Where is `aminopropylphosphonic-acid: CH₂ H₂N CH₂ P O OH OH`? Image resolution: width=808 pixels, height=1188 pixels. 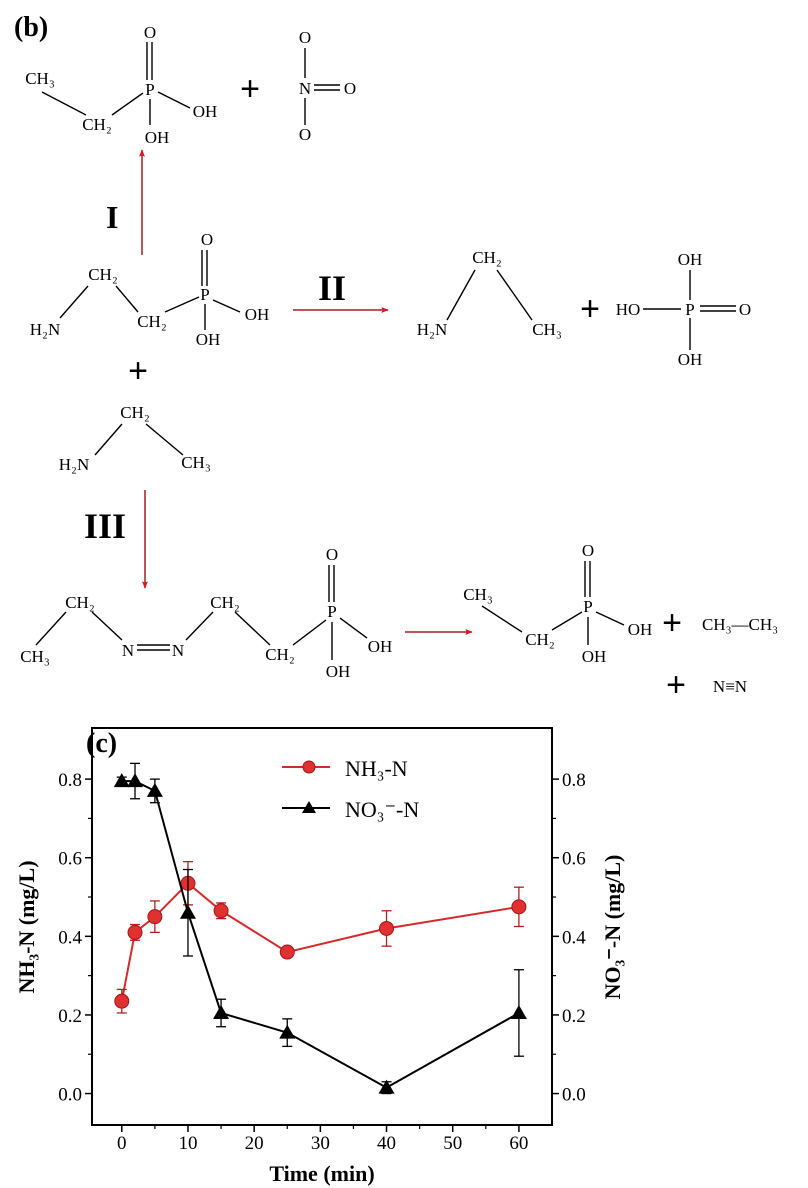
aminopropylphosphonic-acid: CH₂ H₂N CH₂ P O OH OH is located at coordinates (150, 289).